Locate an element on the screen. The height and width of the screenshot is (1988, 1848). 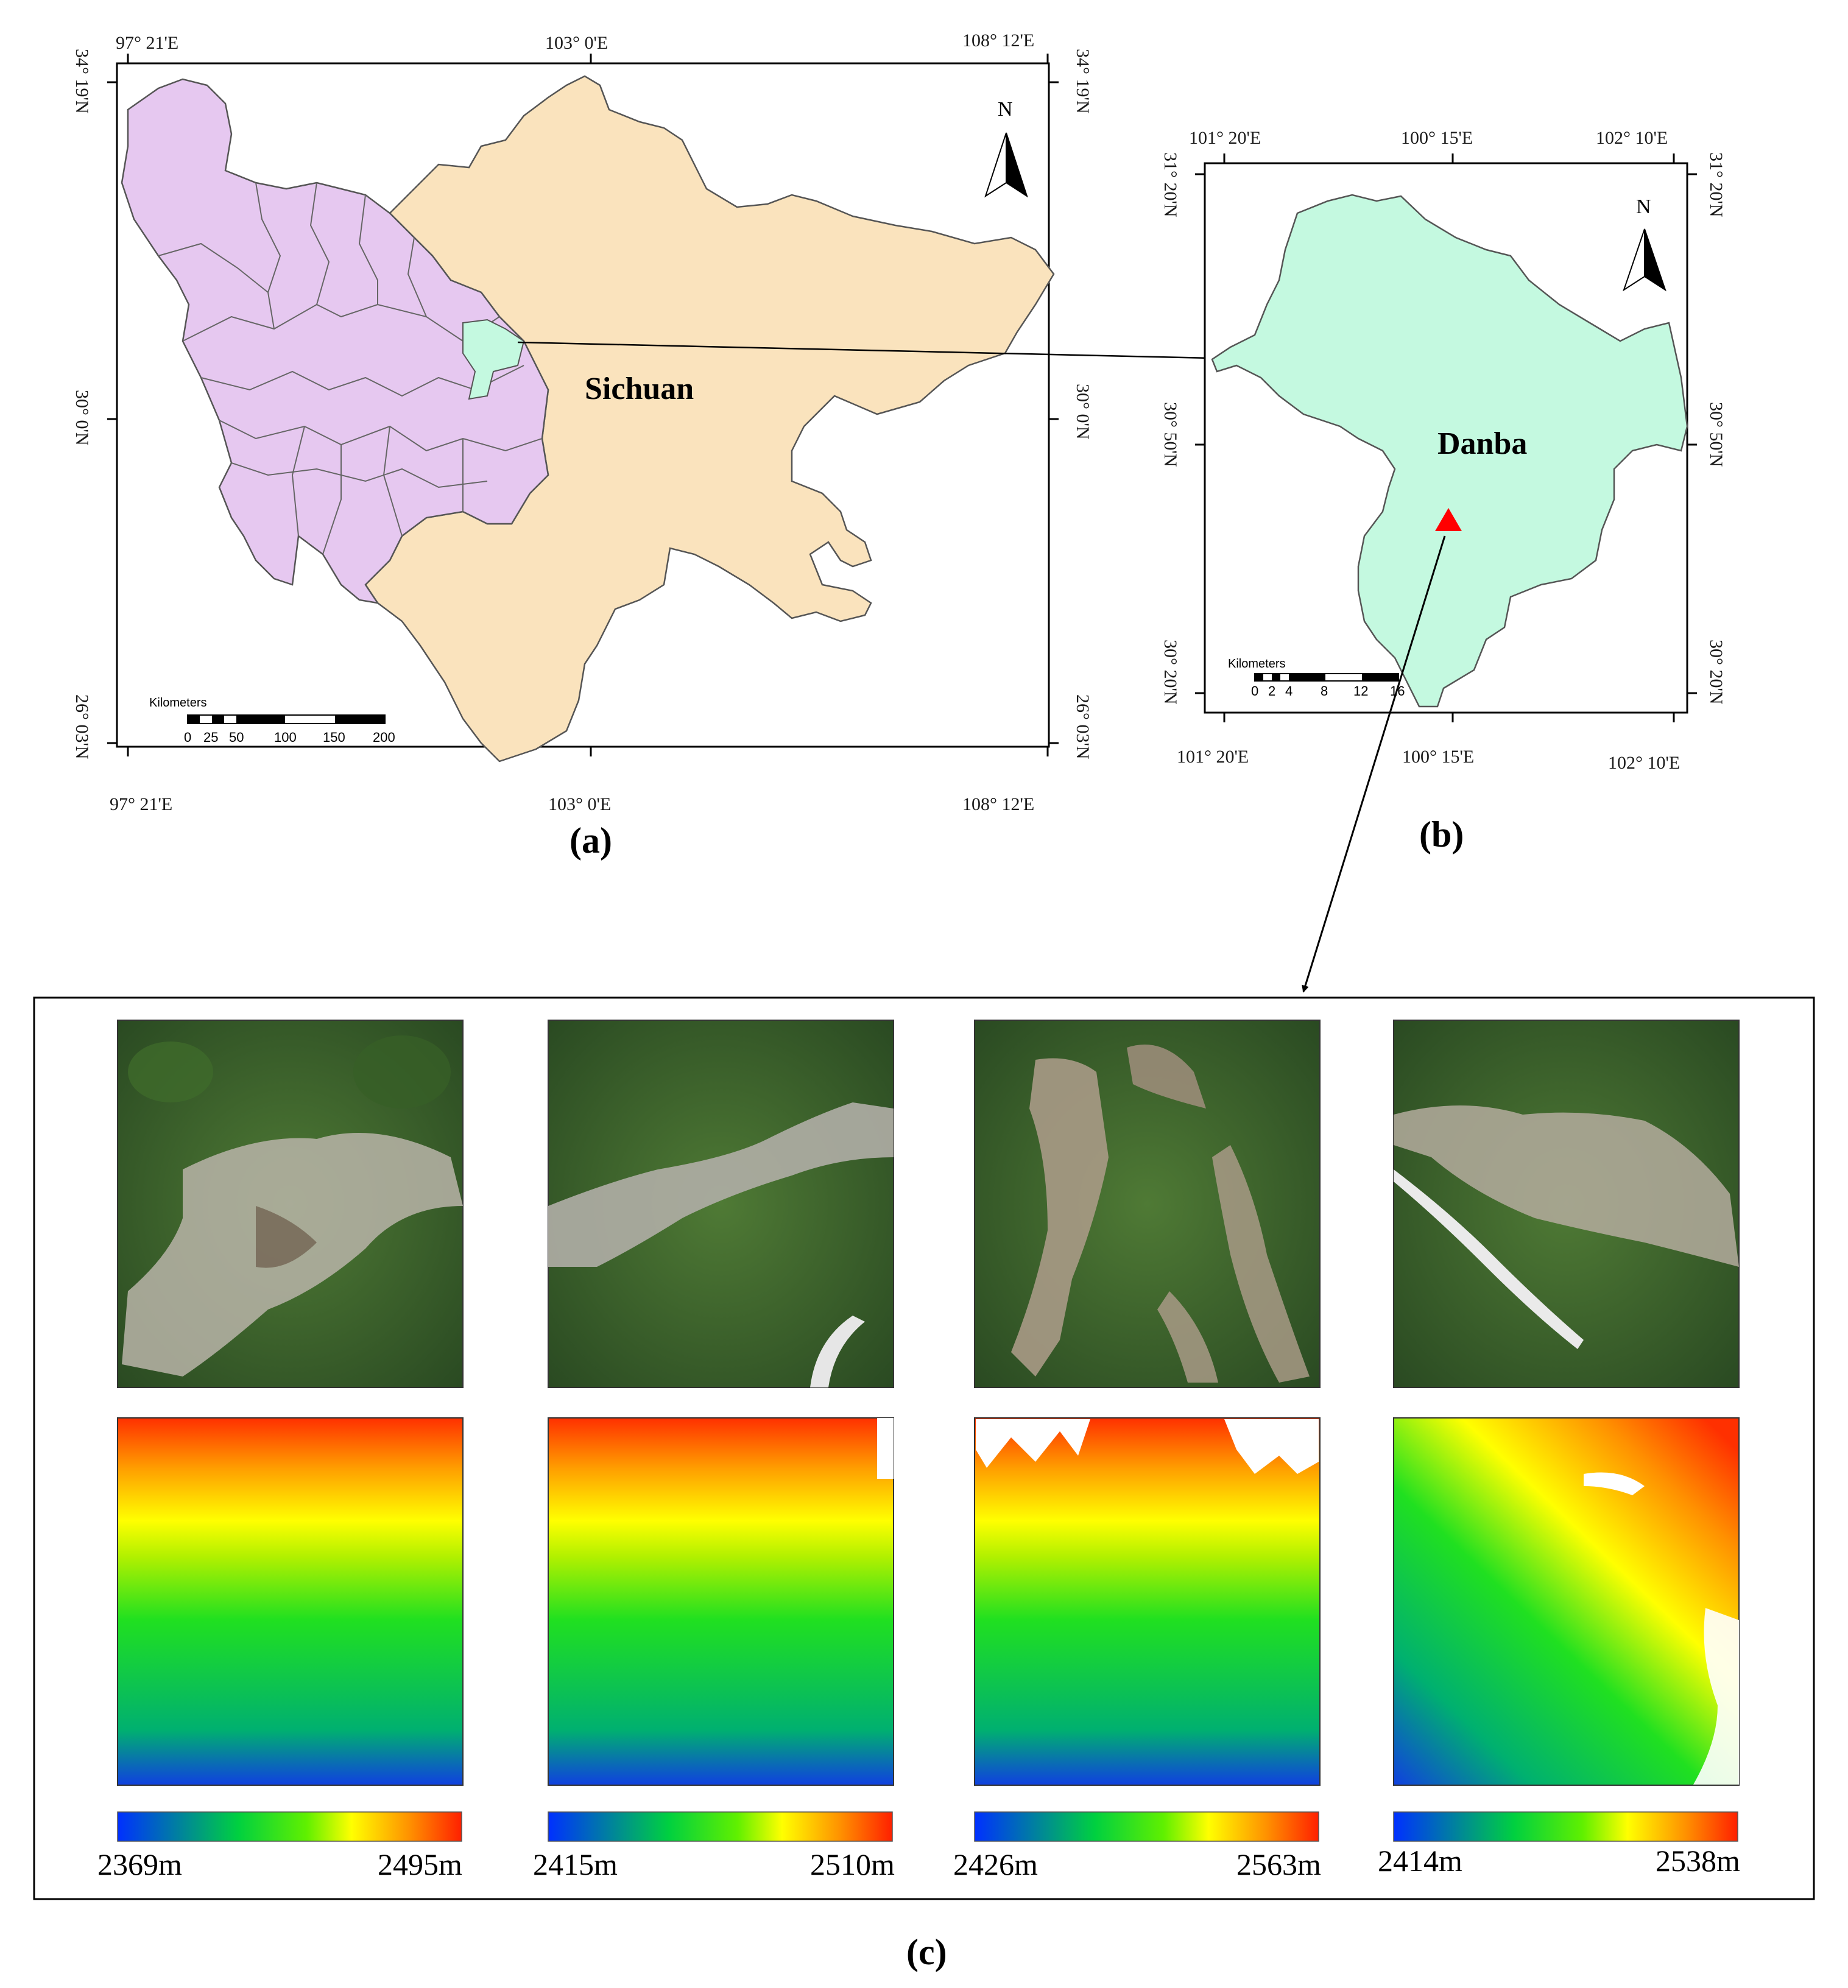
coord-bottom-b-2: 102° 10'E is located at coordinates (1644, 763).